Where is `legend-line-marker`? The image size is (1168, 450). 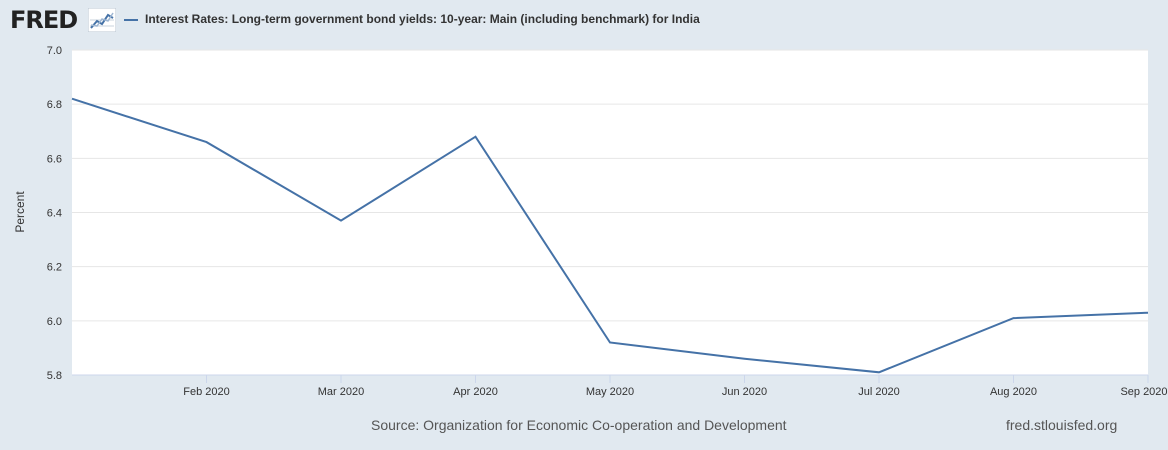 legend-line-marker is located at coordinates (131, 20).